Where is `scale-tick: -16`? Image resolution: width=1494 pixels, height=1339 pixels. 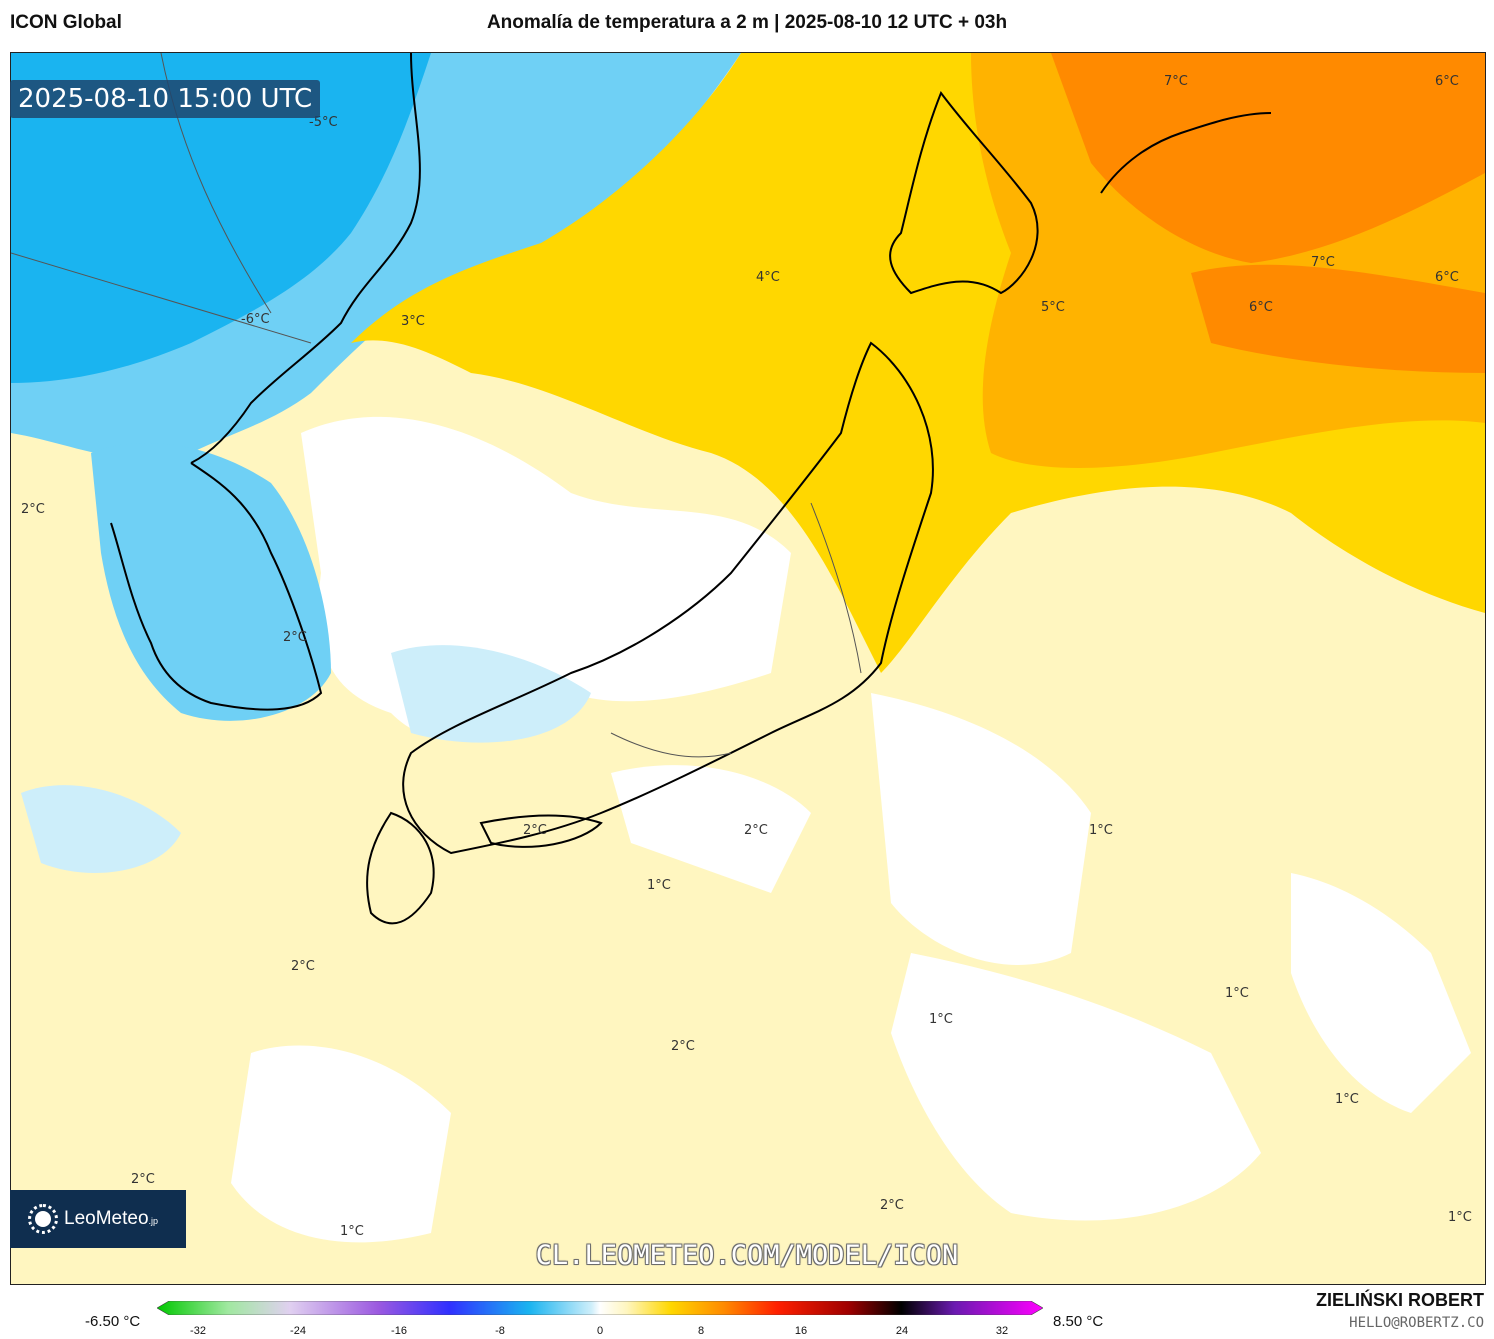 scale-tick: -16 is located at coordinates (399, 1331).